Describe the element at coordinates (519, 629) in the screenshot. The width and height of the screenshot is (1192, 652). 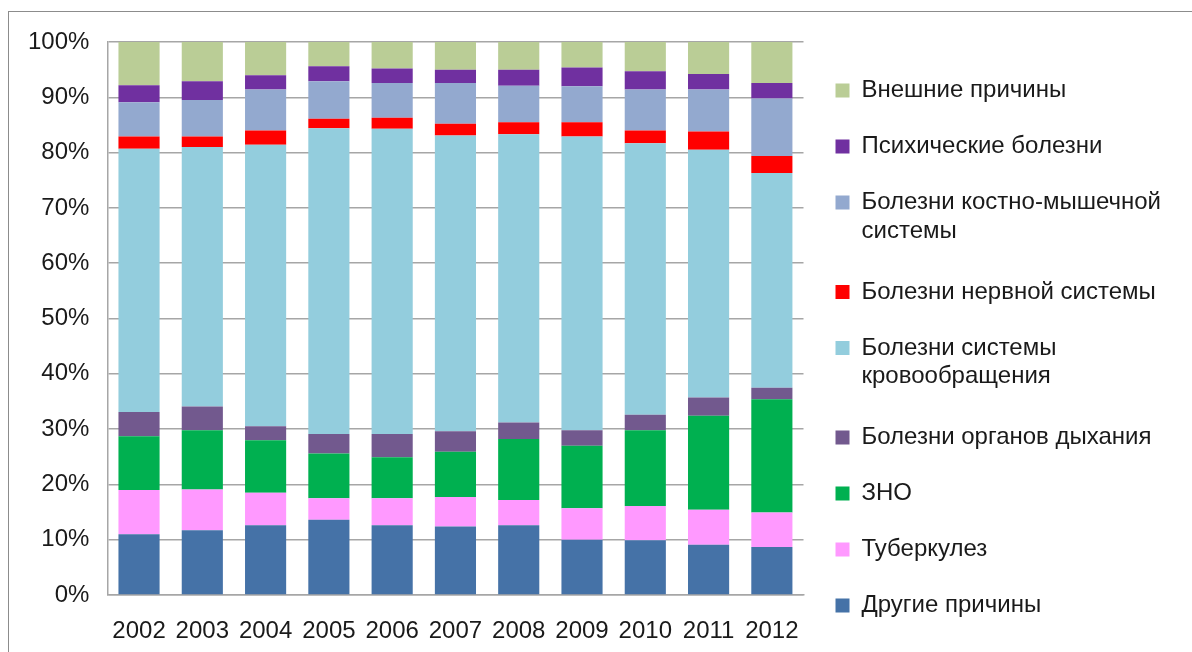
I see `x-tick-label: 2008` at that location.